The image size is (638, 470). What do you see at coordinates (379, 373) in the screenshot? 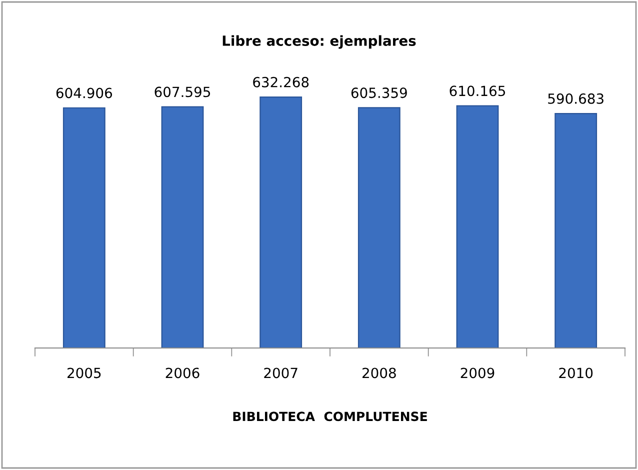
I see `x-tick-label: 2008` at bounding box center [379, 373].